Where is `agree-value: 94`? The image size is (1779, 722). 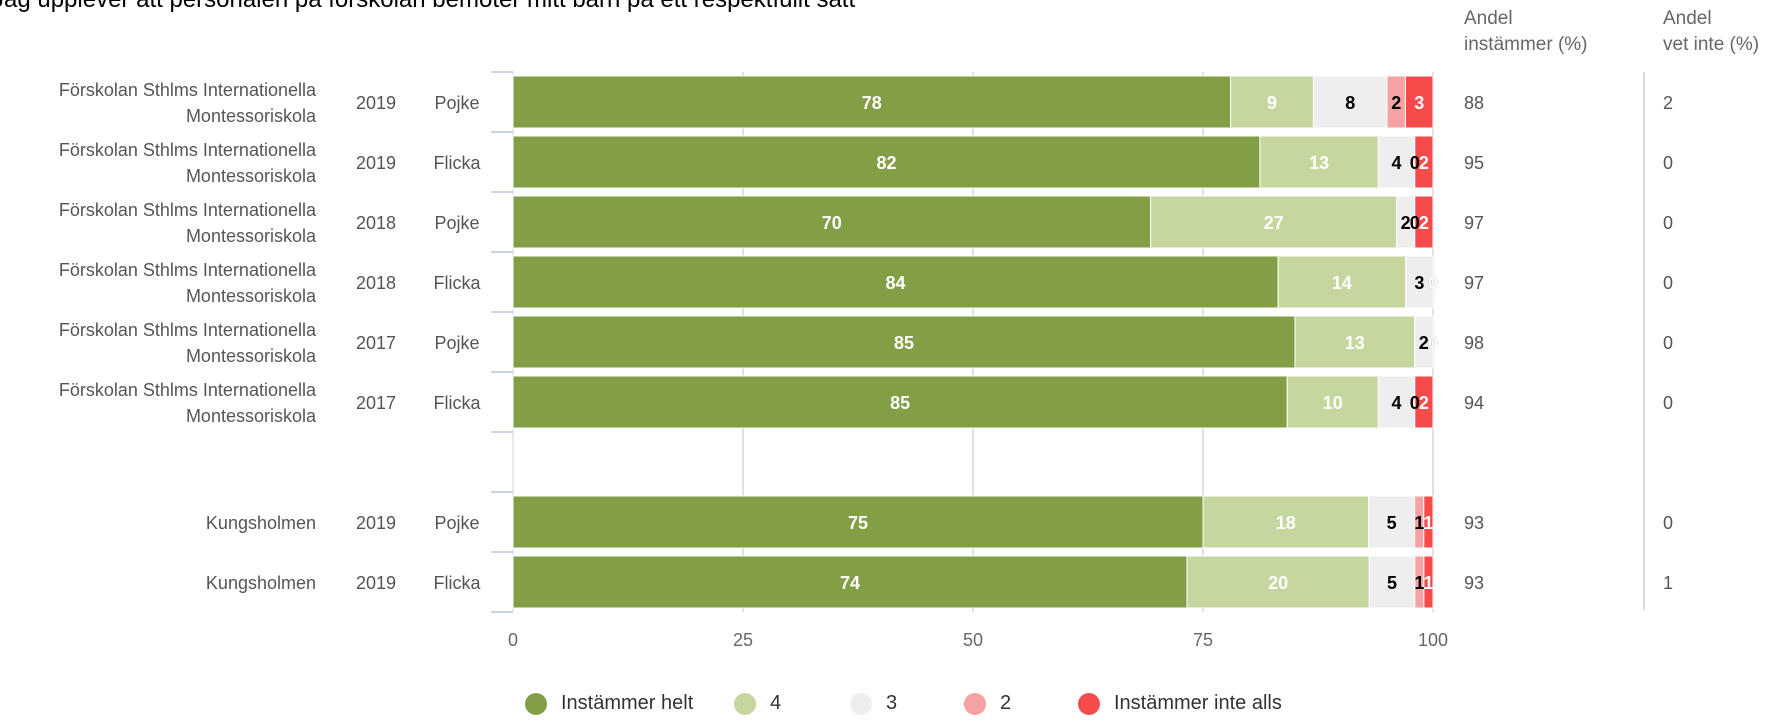
agree-value: 94 is located at coordinates (1474, 403).